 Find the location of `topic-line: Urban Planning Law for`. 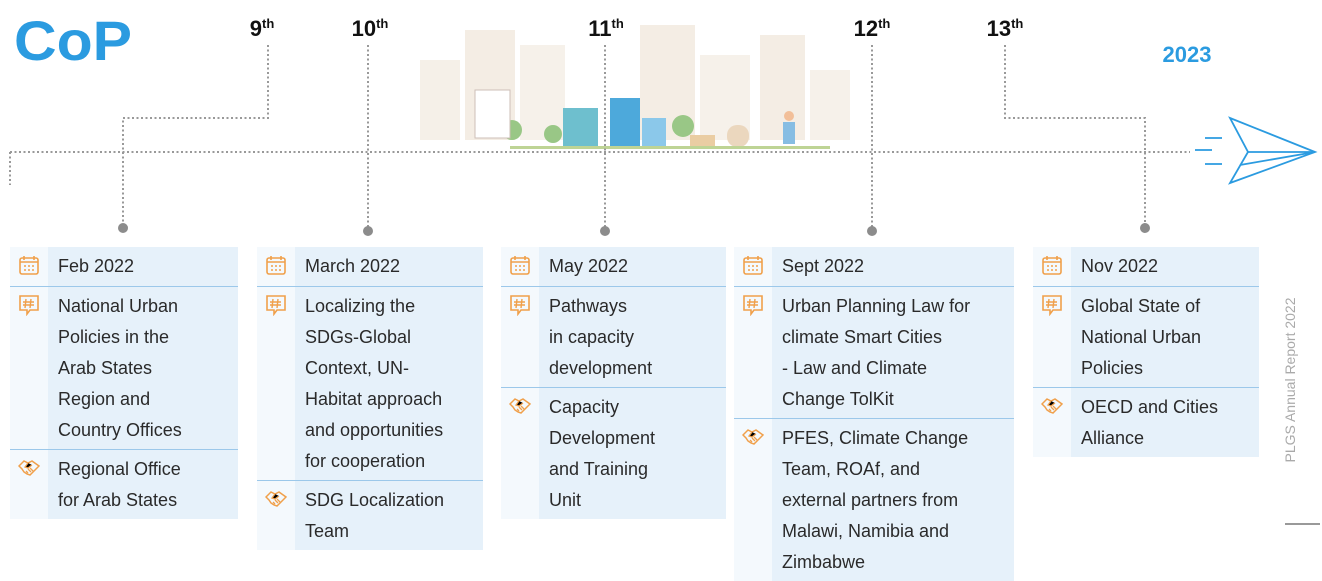

topic-line: Urban Planning Law for is located at coordinates (876, 306).